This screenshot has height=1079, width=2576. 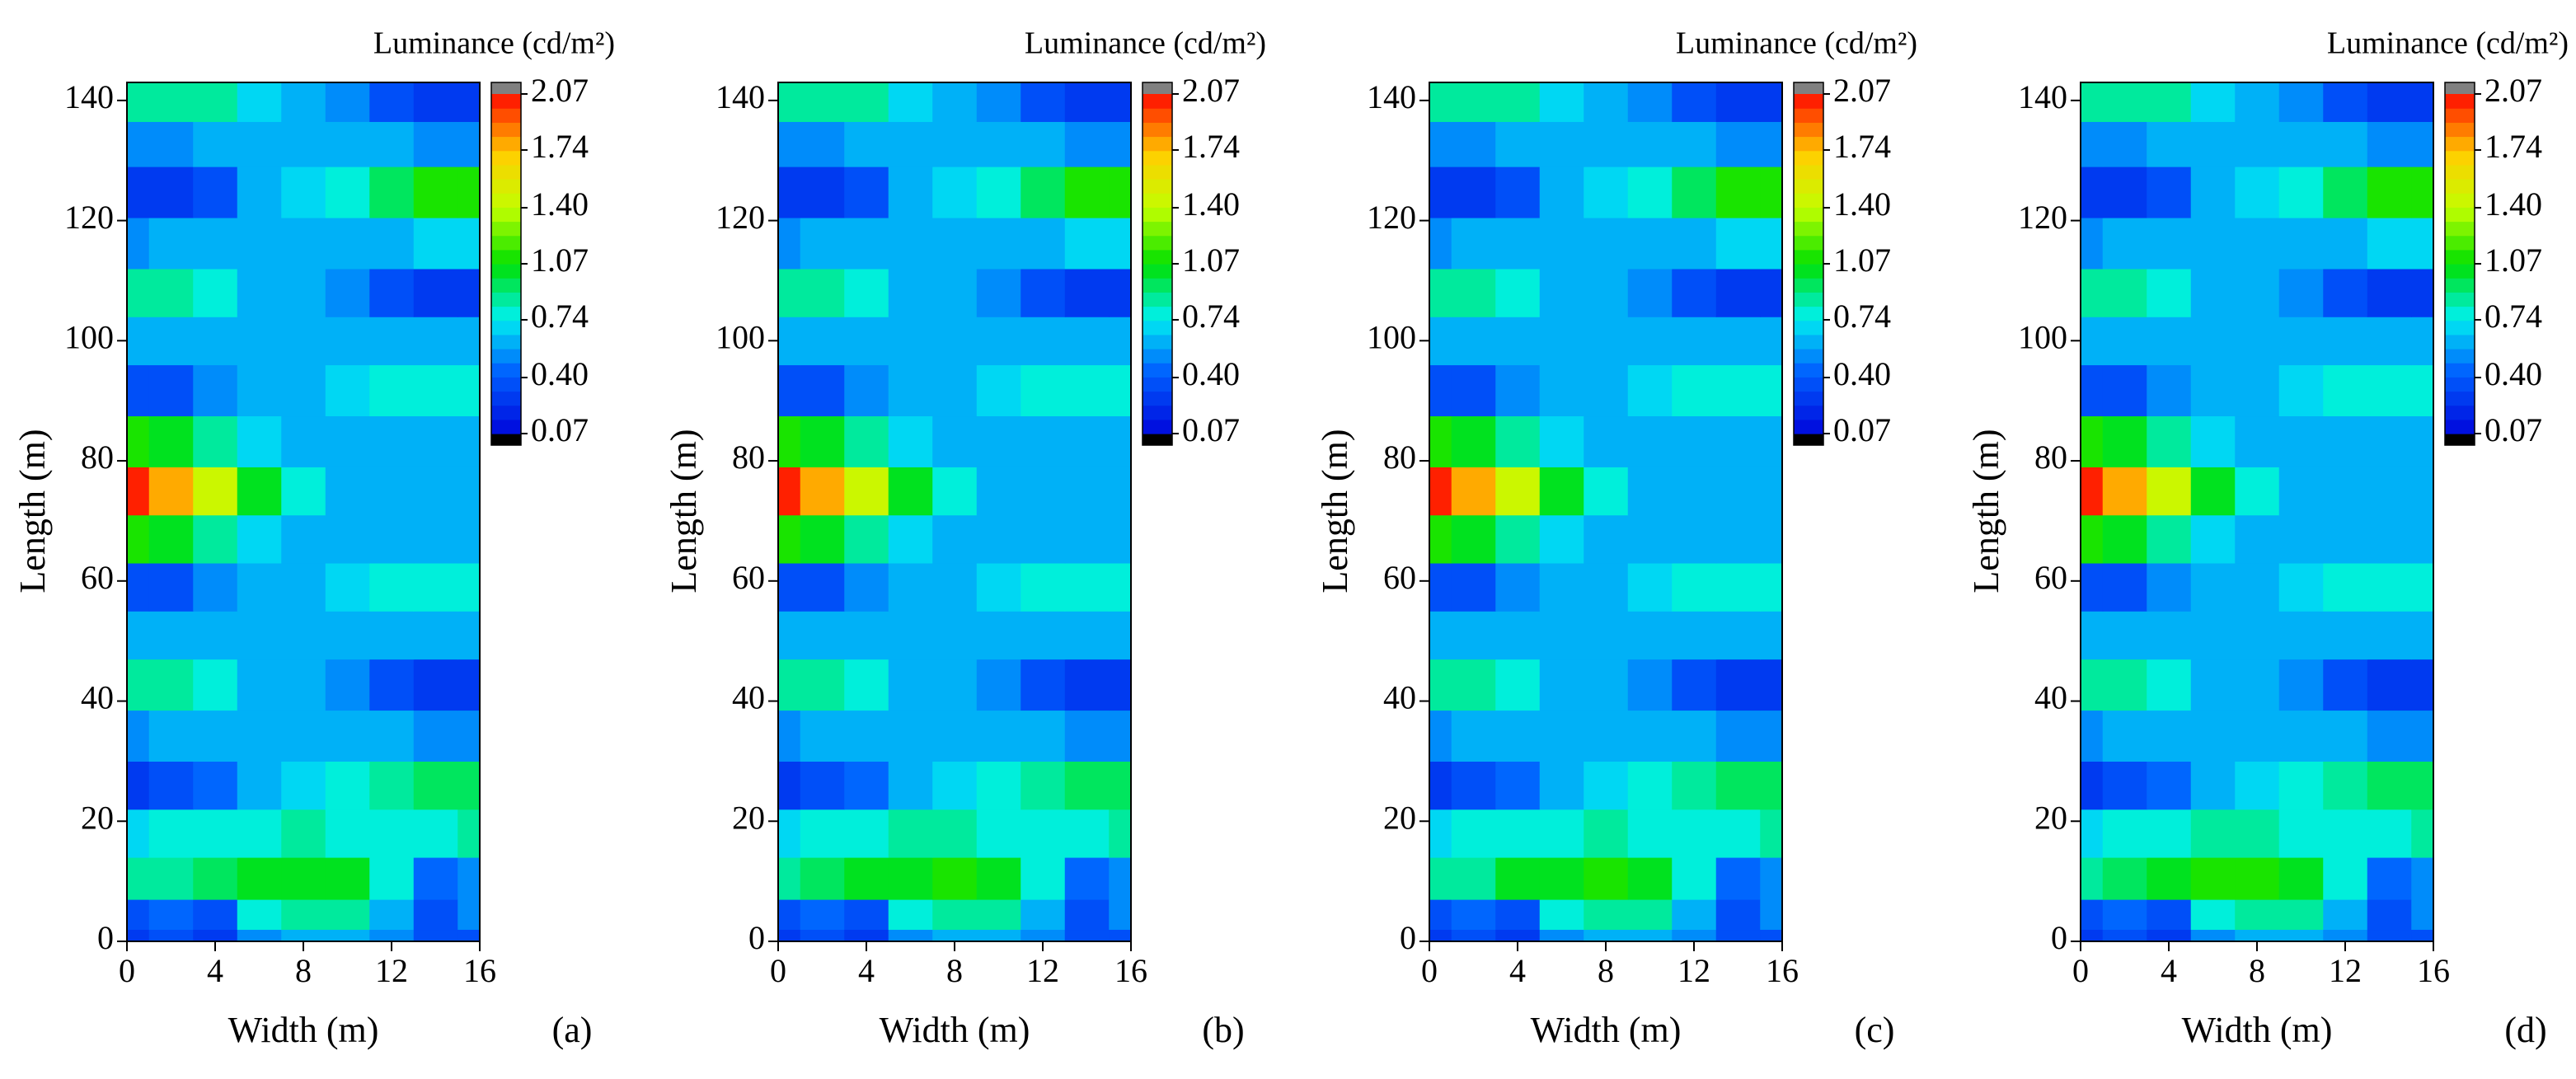 I want to click on colorbar-tick-label: 1.74, so click(x=1862, y=146).